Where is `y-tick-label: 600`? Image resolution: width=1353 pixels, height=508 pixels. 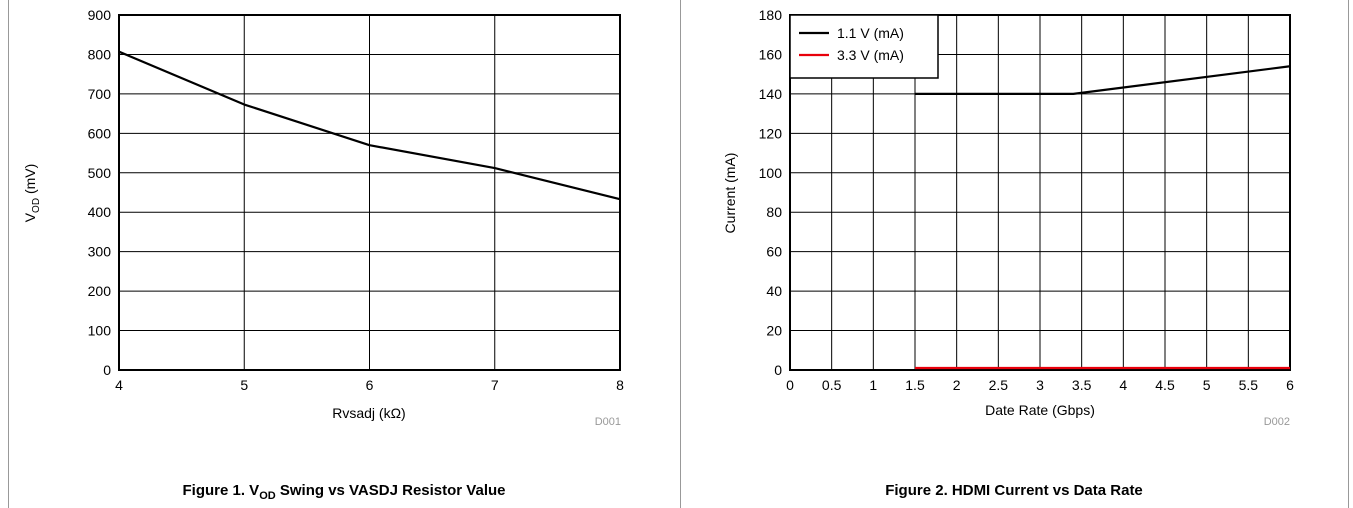
y-tick-label: 600 is located at coordinates (100, 133).